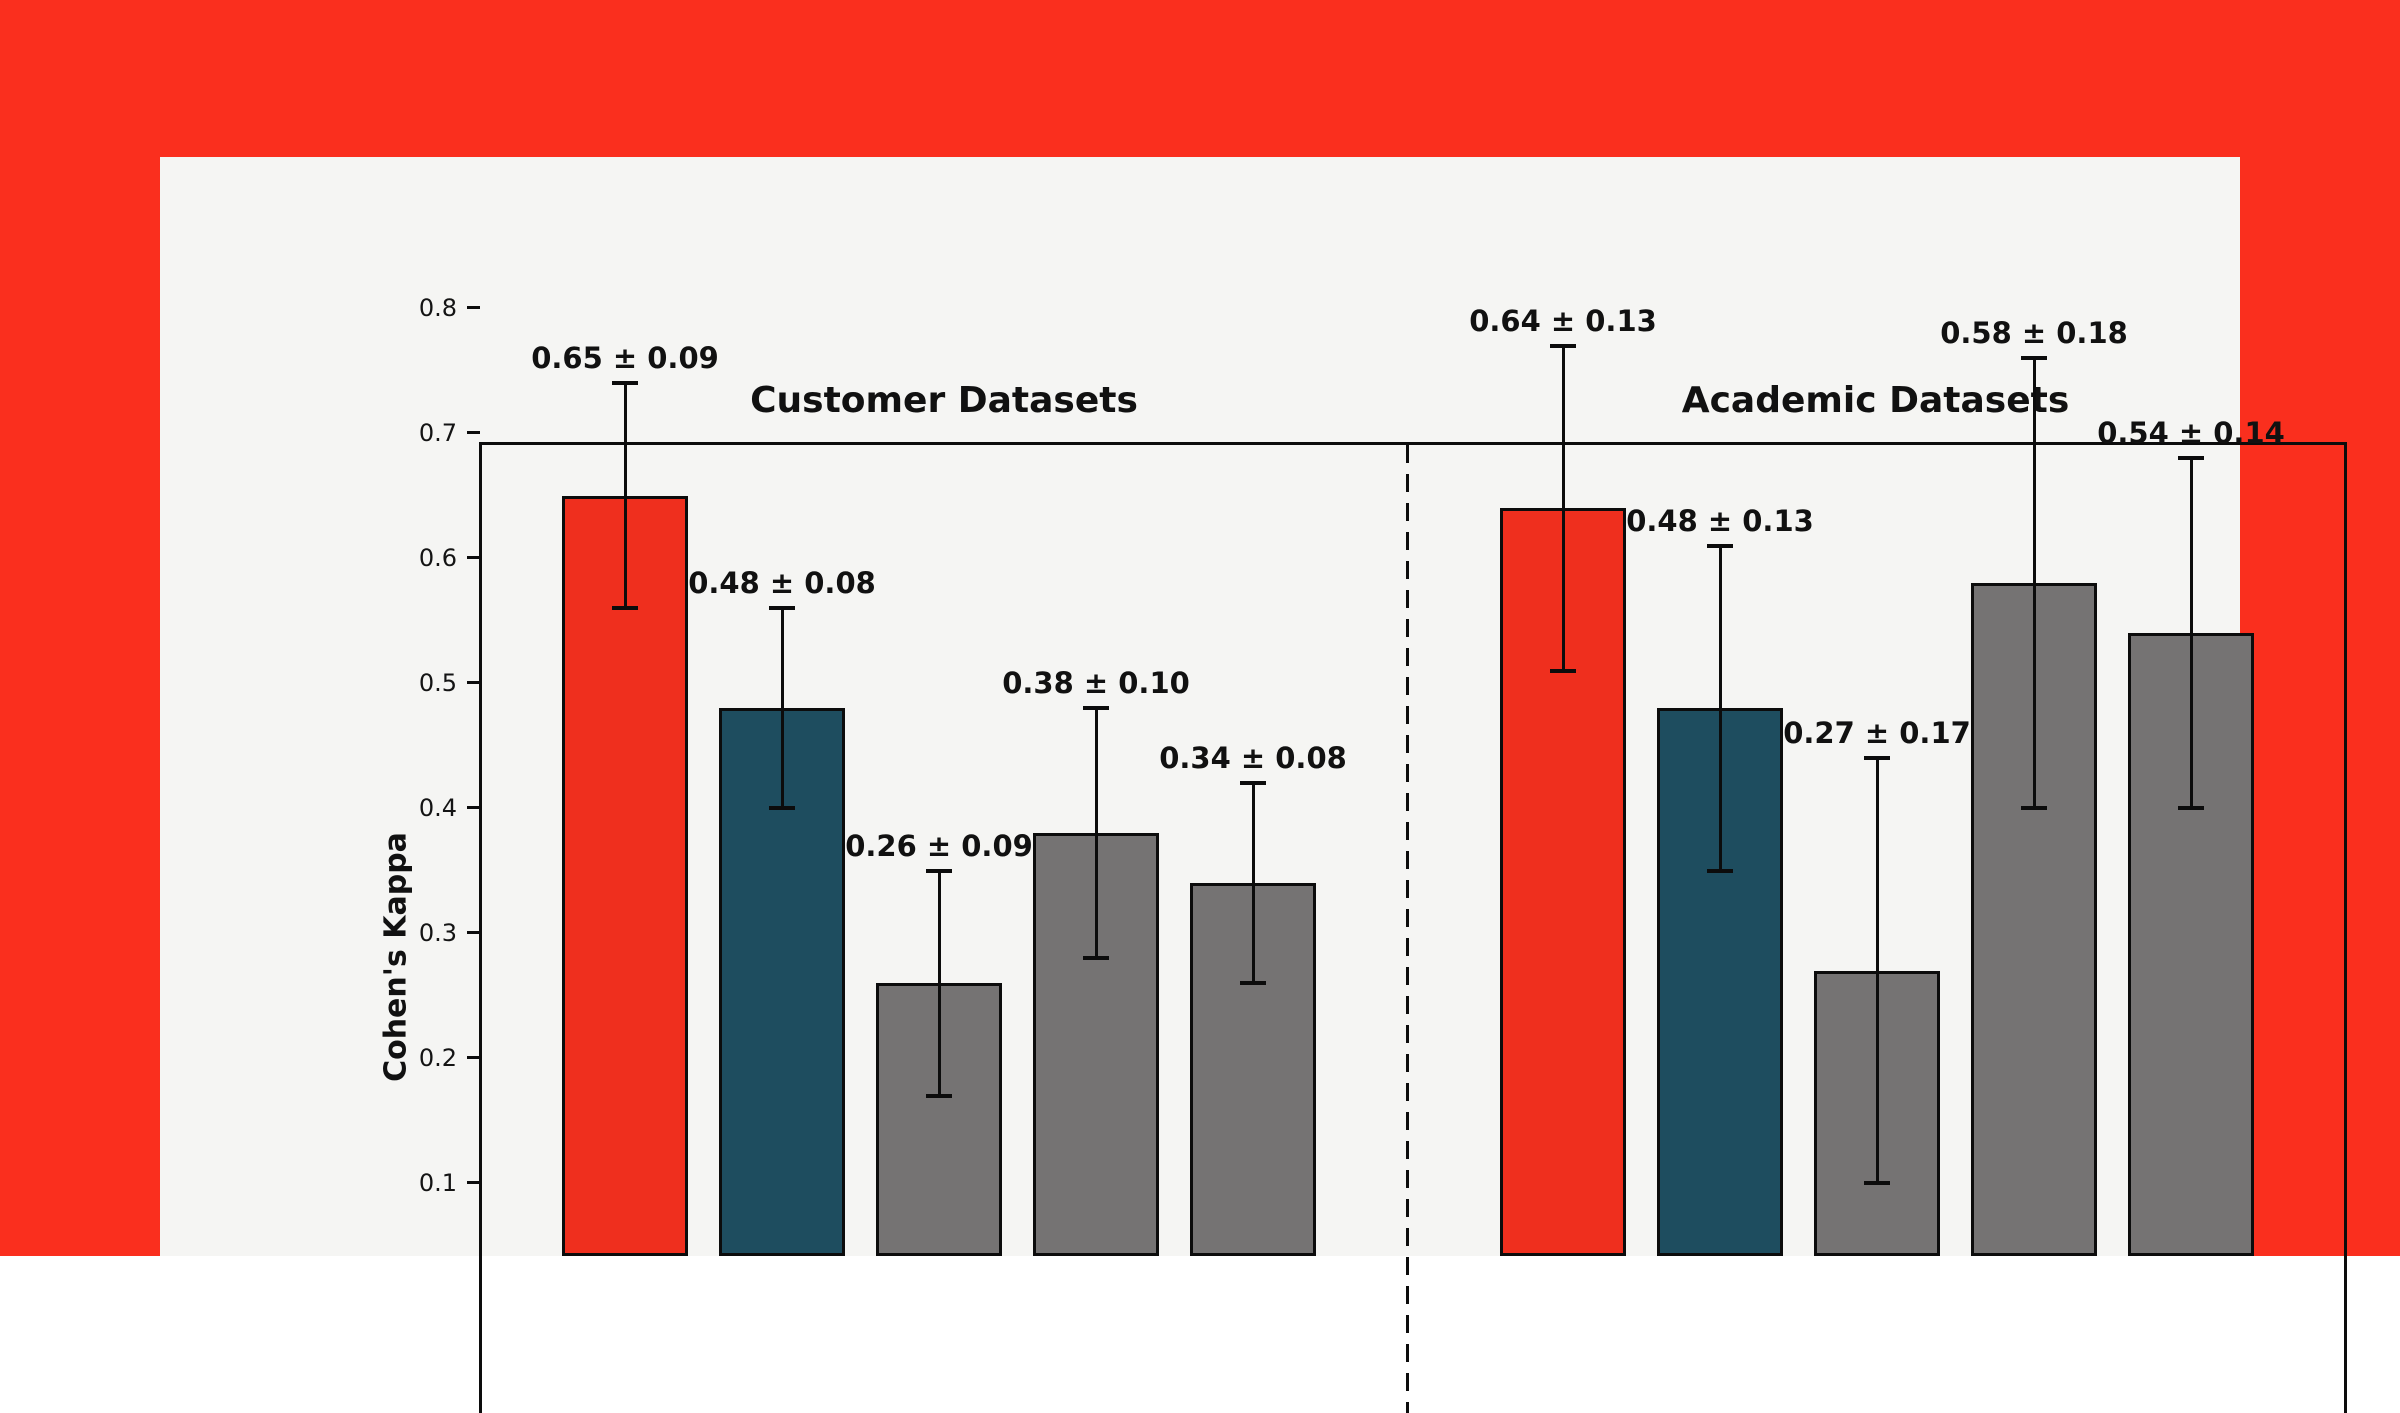 Image resolution: width=2400 pixels, height=1413 pixels. What do you see at coordinates (437, 808) in the screenshot?
I see `y-tick-label: 0.4` at bounding box center [437, 808].